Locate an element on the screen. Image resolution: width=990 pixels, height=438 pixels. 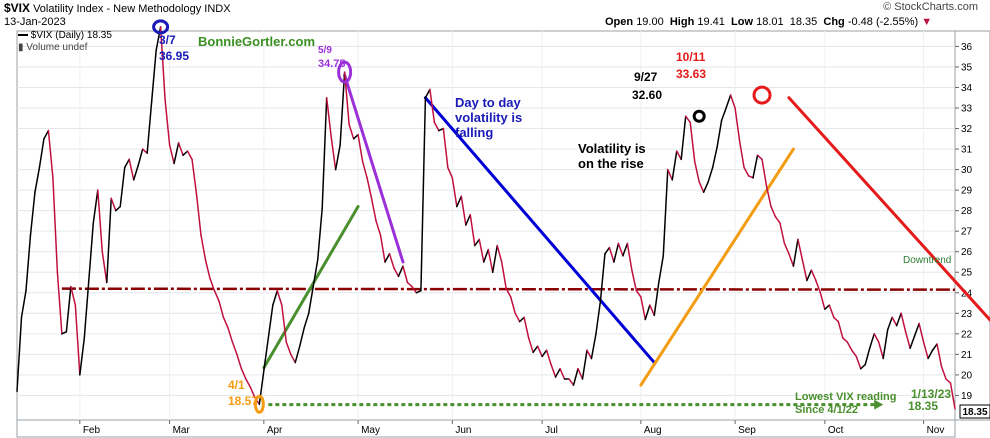
chg-value: -0.48 (-2.55%) is located at coordinates (883, 22).